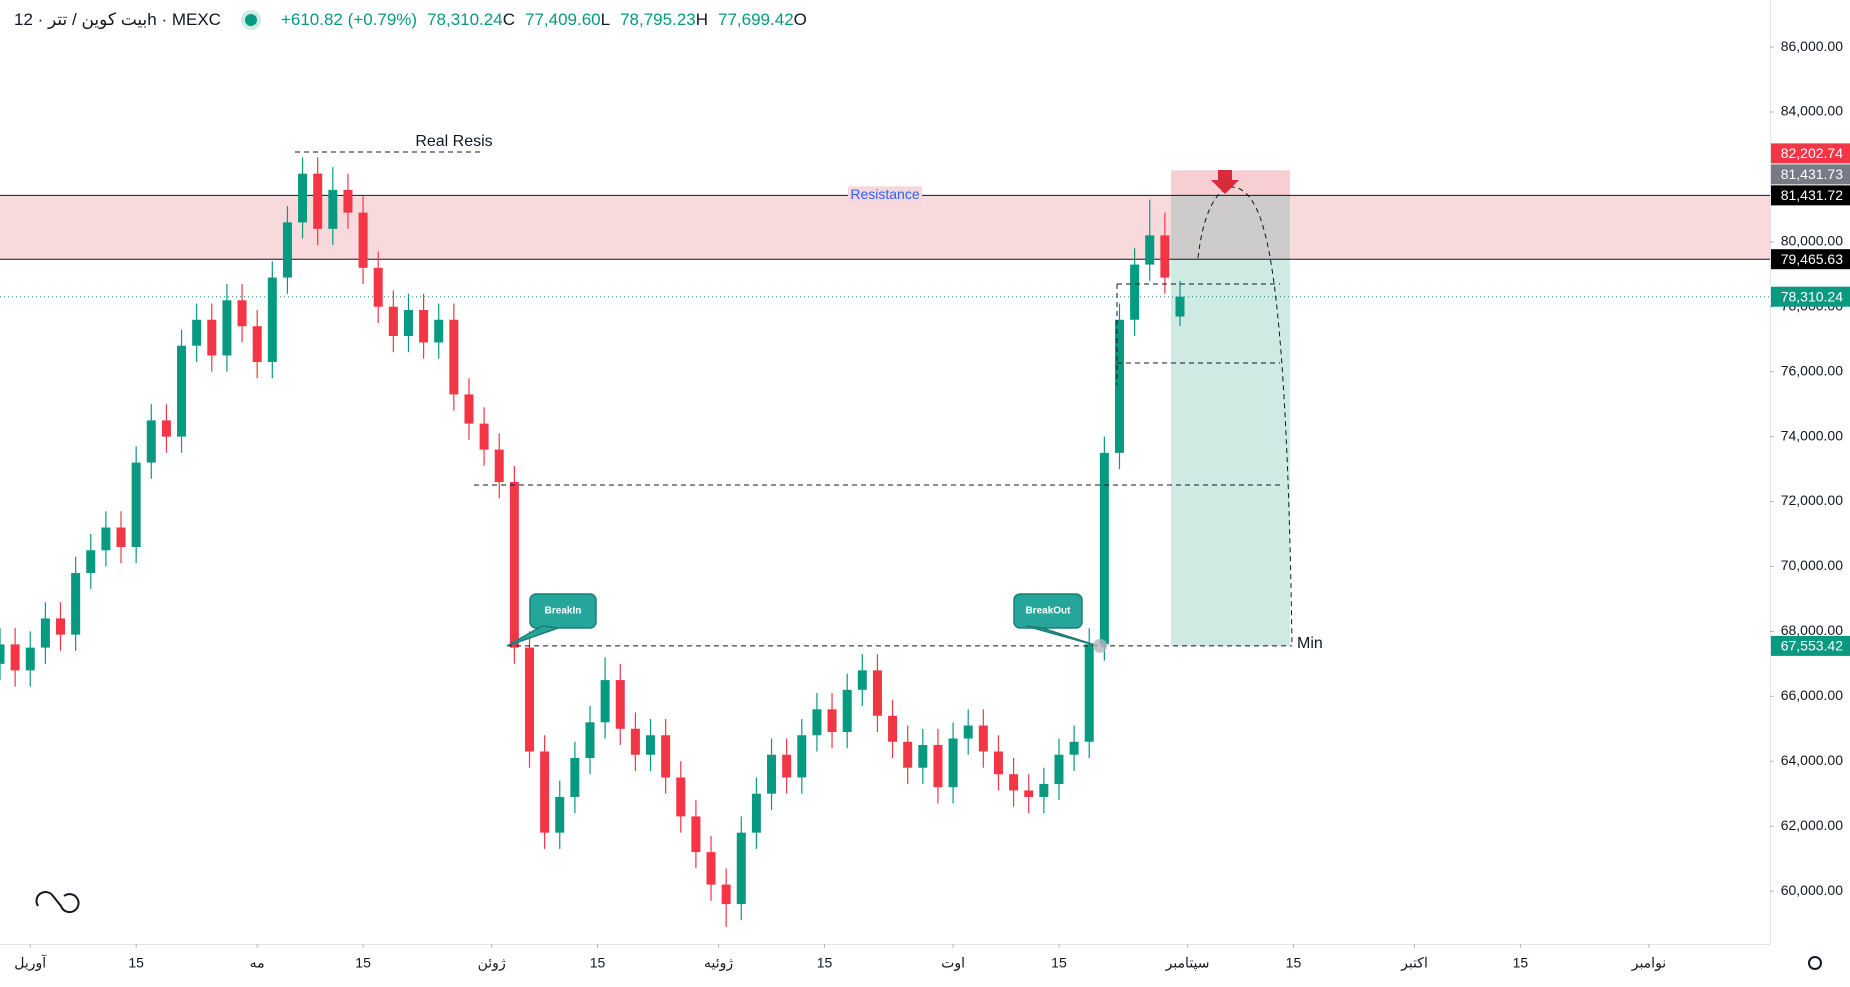  What do you see at coordinates (800, 19) in the screenshot?
I see `ohlc-letter: O` at bounding box center [800, 19].